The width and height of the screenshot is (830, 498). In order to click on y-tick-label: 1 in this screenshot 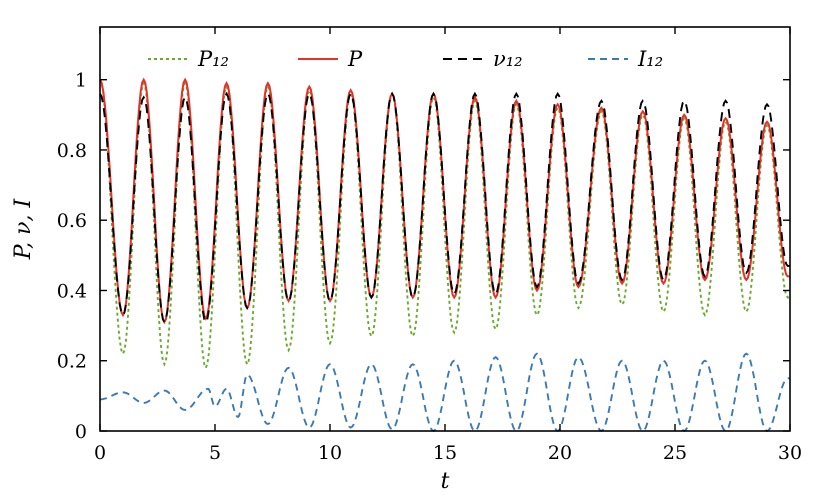, I will do `click(81, 81)`.